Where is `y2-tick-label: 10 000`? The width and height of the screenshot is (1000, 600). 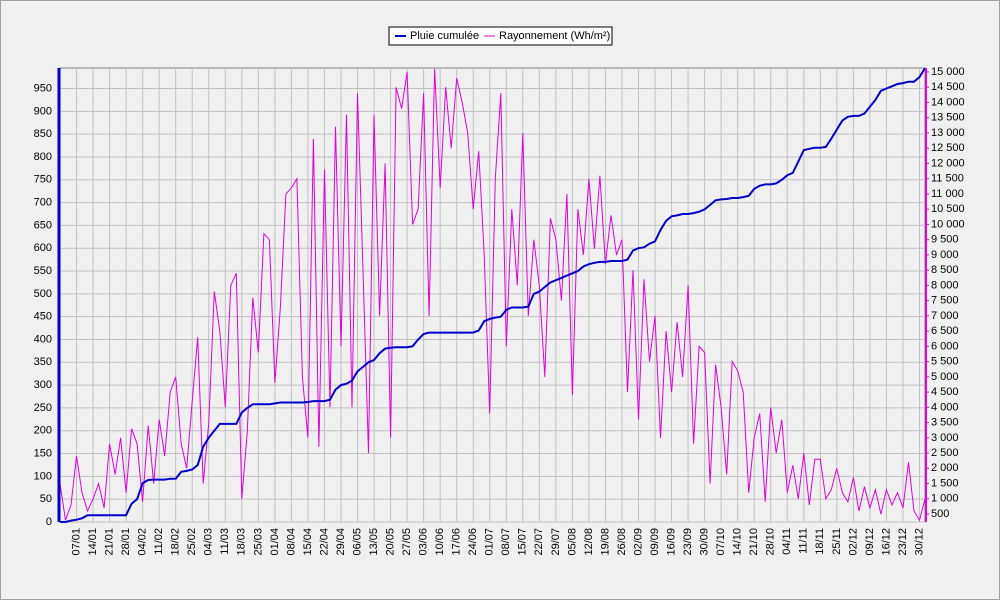
y2-tick-label: 10 000 is located at coordinates (948, 224).